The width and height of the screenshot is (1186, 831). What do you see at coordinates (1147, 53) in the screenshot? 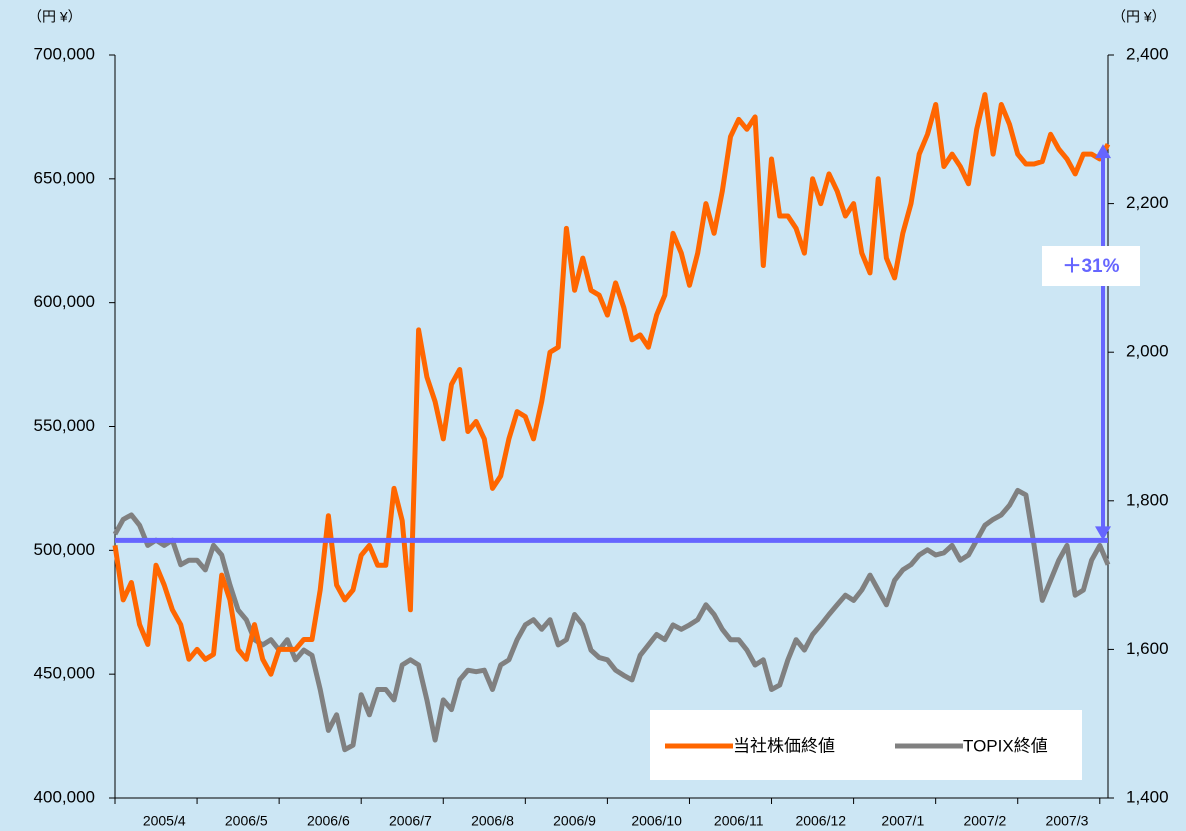
I see `y2-tick-label: 2,400` at bounding box center [1147, 53].